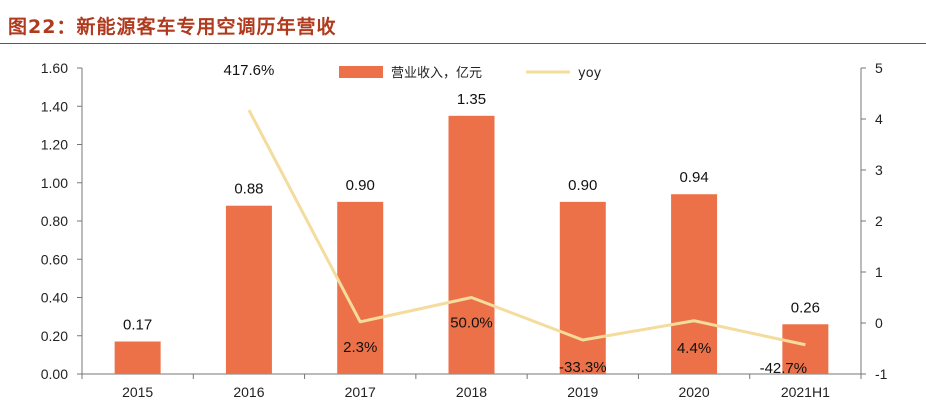 Image resolution: width=926 pixels, height=400 pixels. What do you see at coordinates (693, 392) in the screenshot?
I see `x-axis-tick-label: 2020` at bounding box center [693, 392].